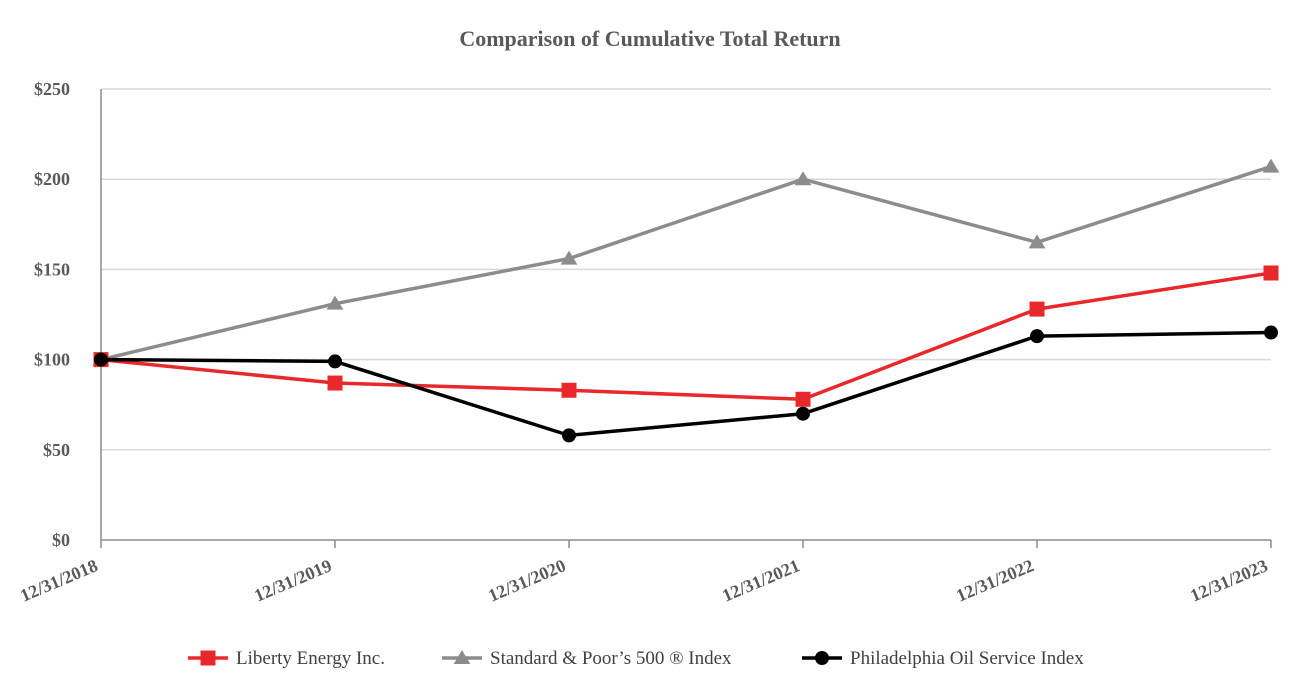 The width and height of the screenshot is (1300, 700). I want to click on legend-item-liberty-energy-inc: Liberty Energy Inc., so click(286, 658).